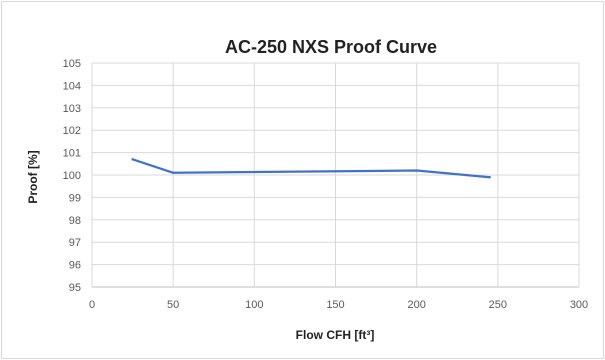  Describe the element at coordinates (173, 305) in the screenshot. I see `x-tick-label-50: 50` at that location.